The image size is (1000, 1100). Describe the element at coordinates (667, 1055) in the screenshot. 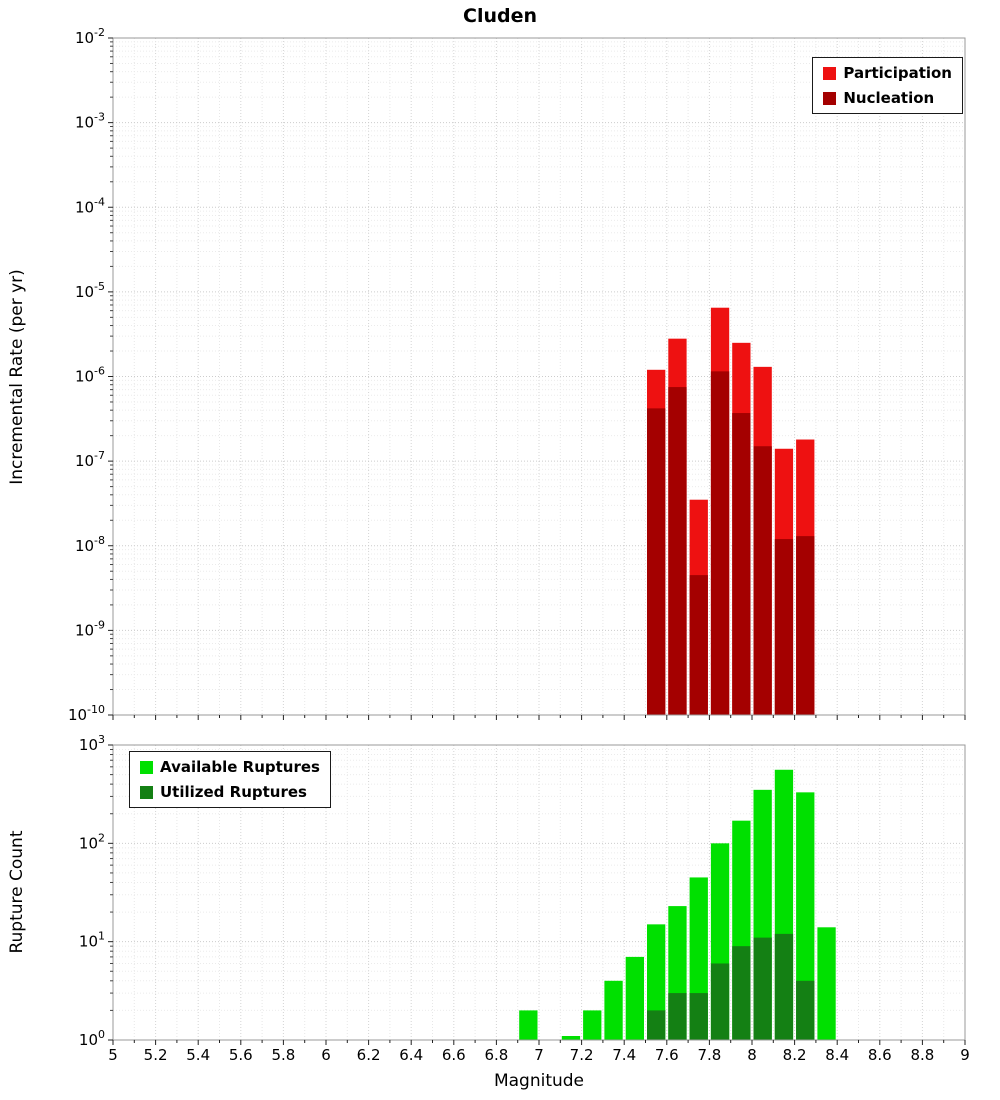

I see `x-tick-label: 7.6` at that location.